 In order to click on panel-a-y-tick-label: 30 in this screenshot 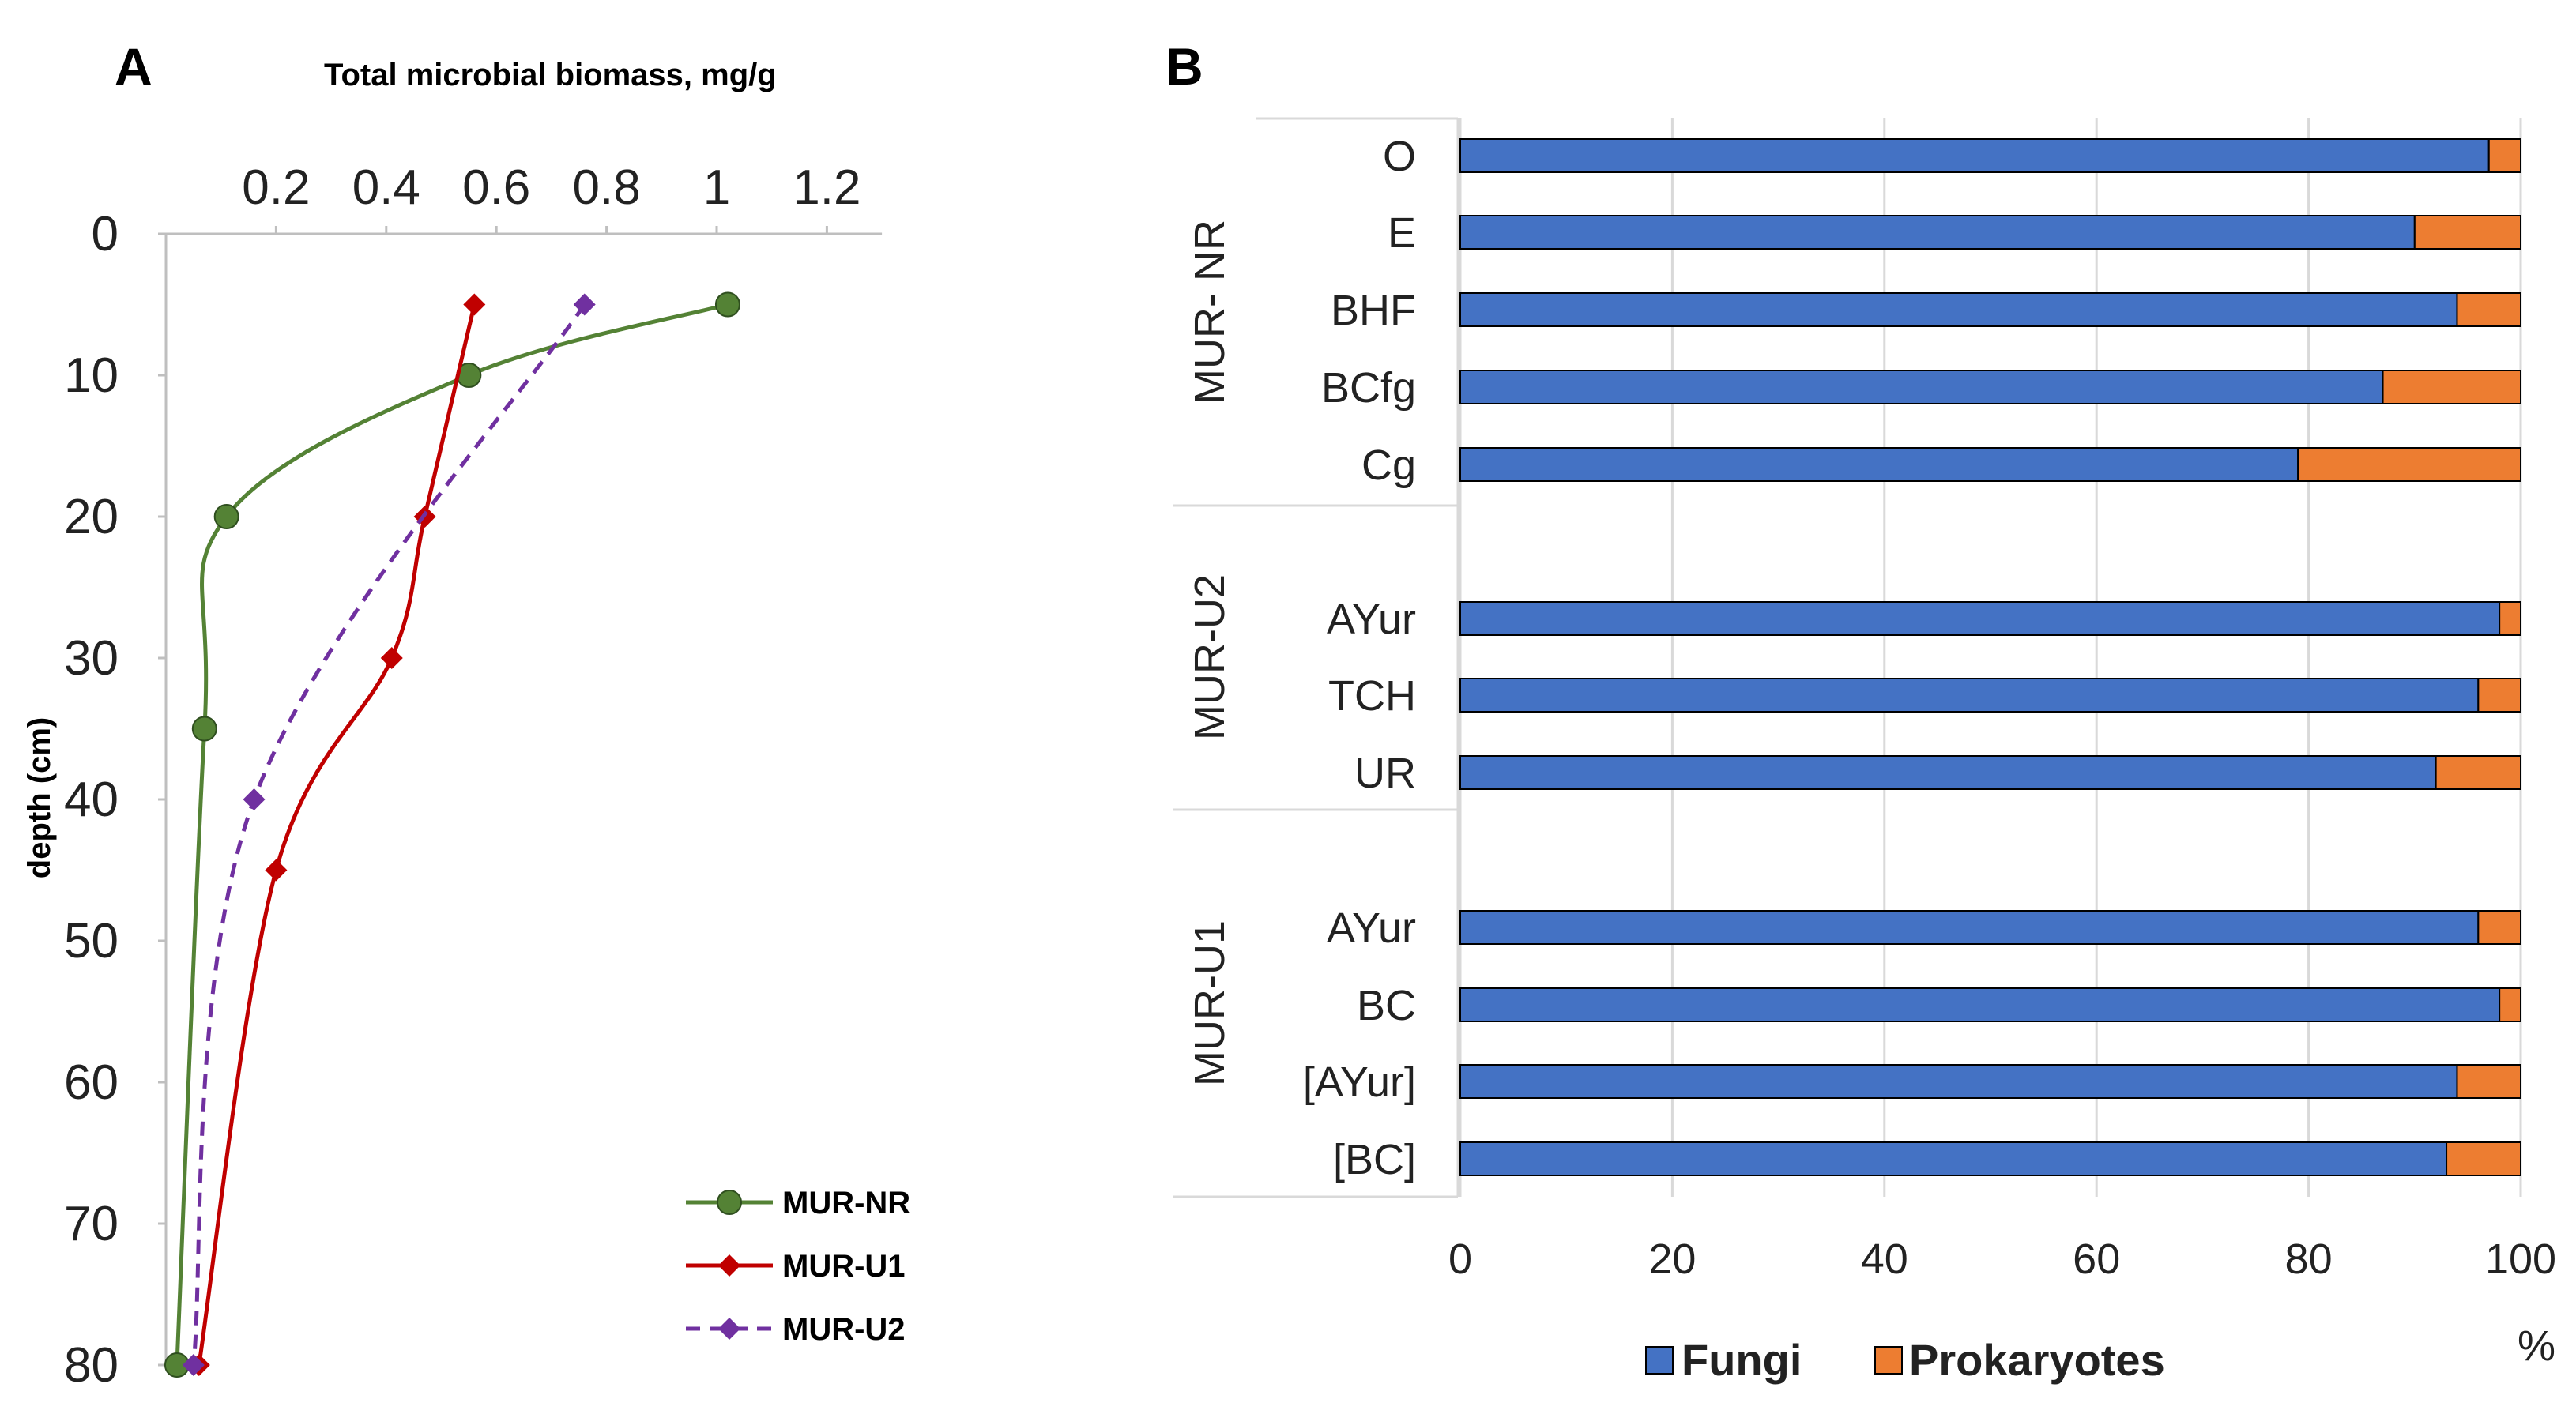, I will do `click(91, 658)`.